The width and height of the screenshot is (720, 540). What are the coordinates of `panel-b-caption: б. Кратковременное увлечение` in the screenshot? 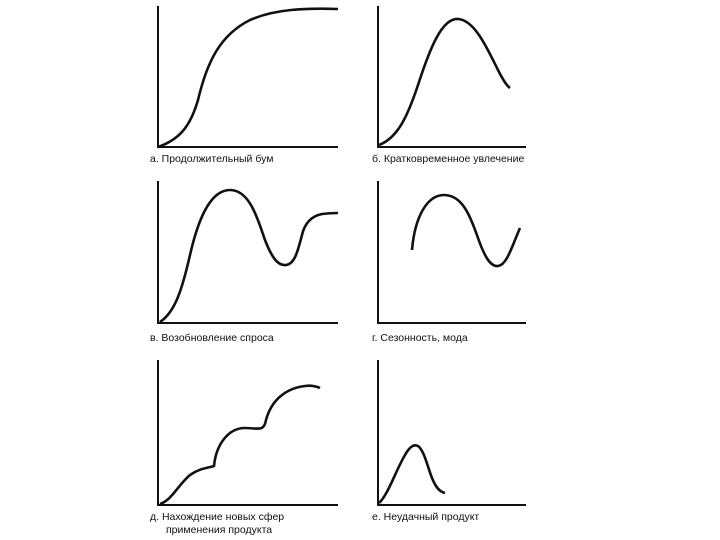 It's located at (448, 159).